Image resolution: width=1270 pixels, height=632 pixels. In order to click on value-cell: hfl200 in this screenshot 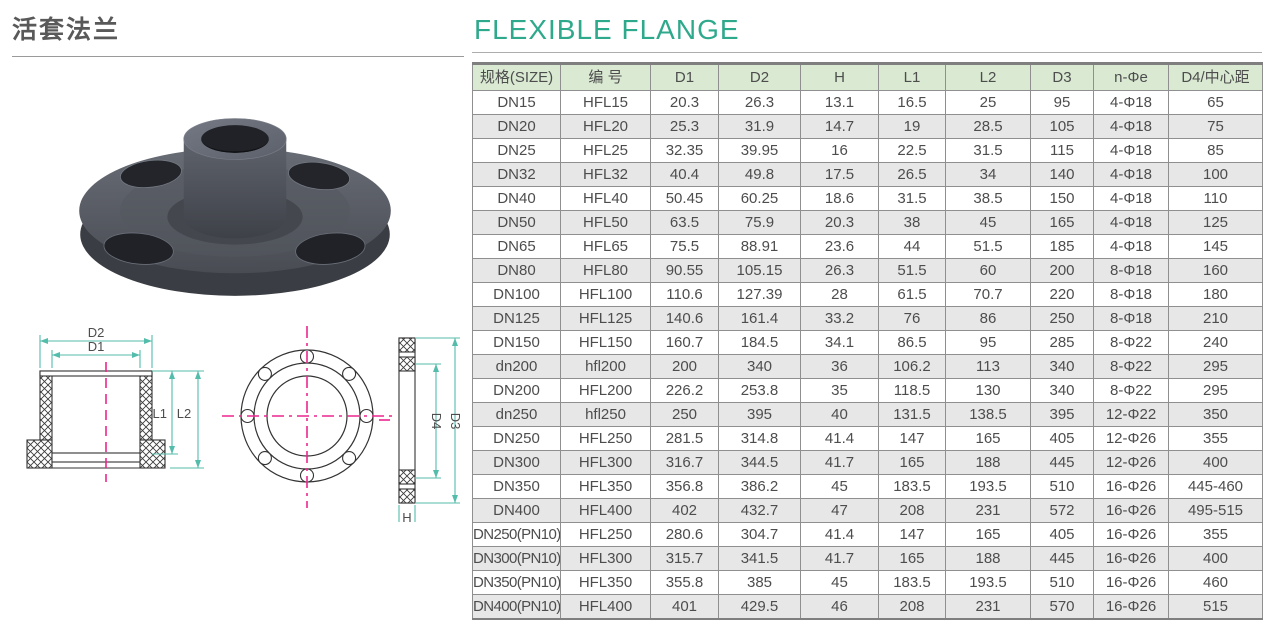, I will do `click(605, 366)`.